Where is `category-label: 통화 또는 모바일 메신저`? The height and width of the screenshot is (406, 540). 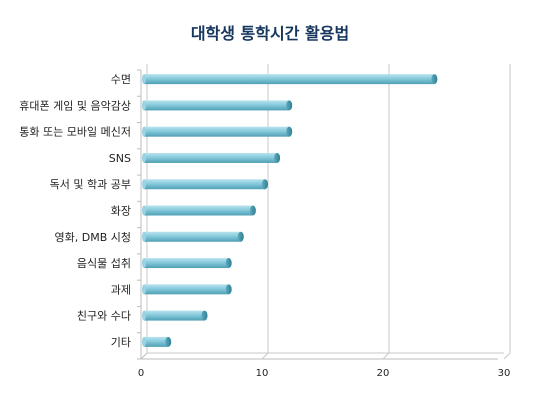
category-label: 통화 또는 모바일 메신저 is located at coordinates (75, 132).